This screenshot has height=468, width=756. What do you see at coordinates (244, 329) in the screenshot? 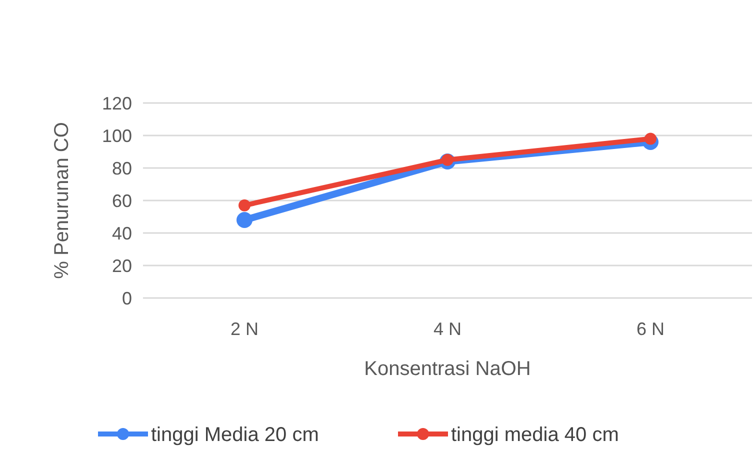
I see `x-tick-label: 2 N` at bounding box center [244, 329].